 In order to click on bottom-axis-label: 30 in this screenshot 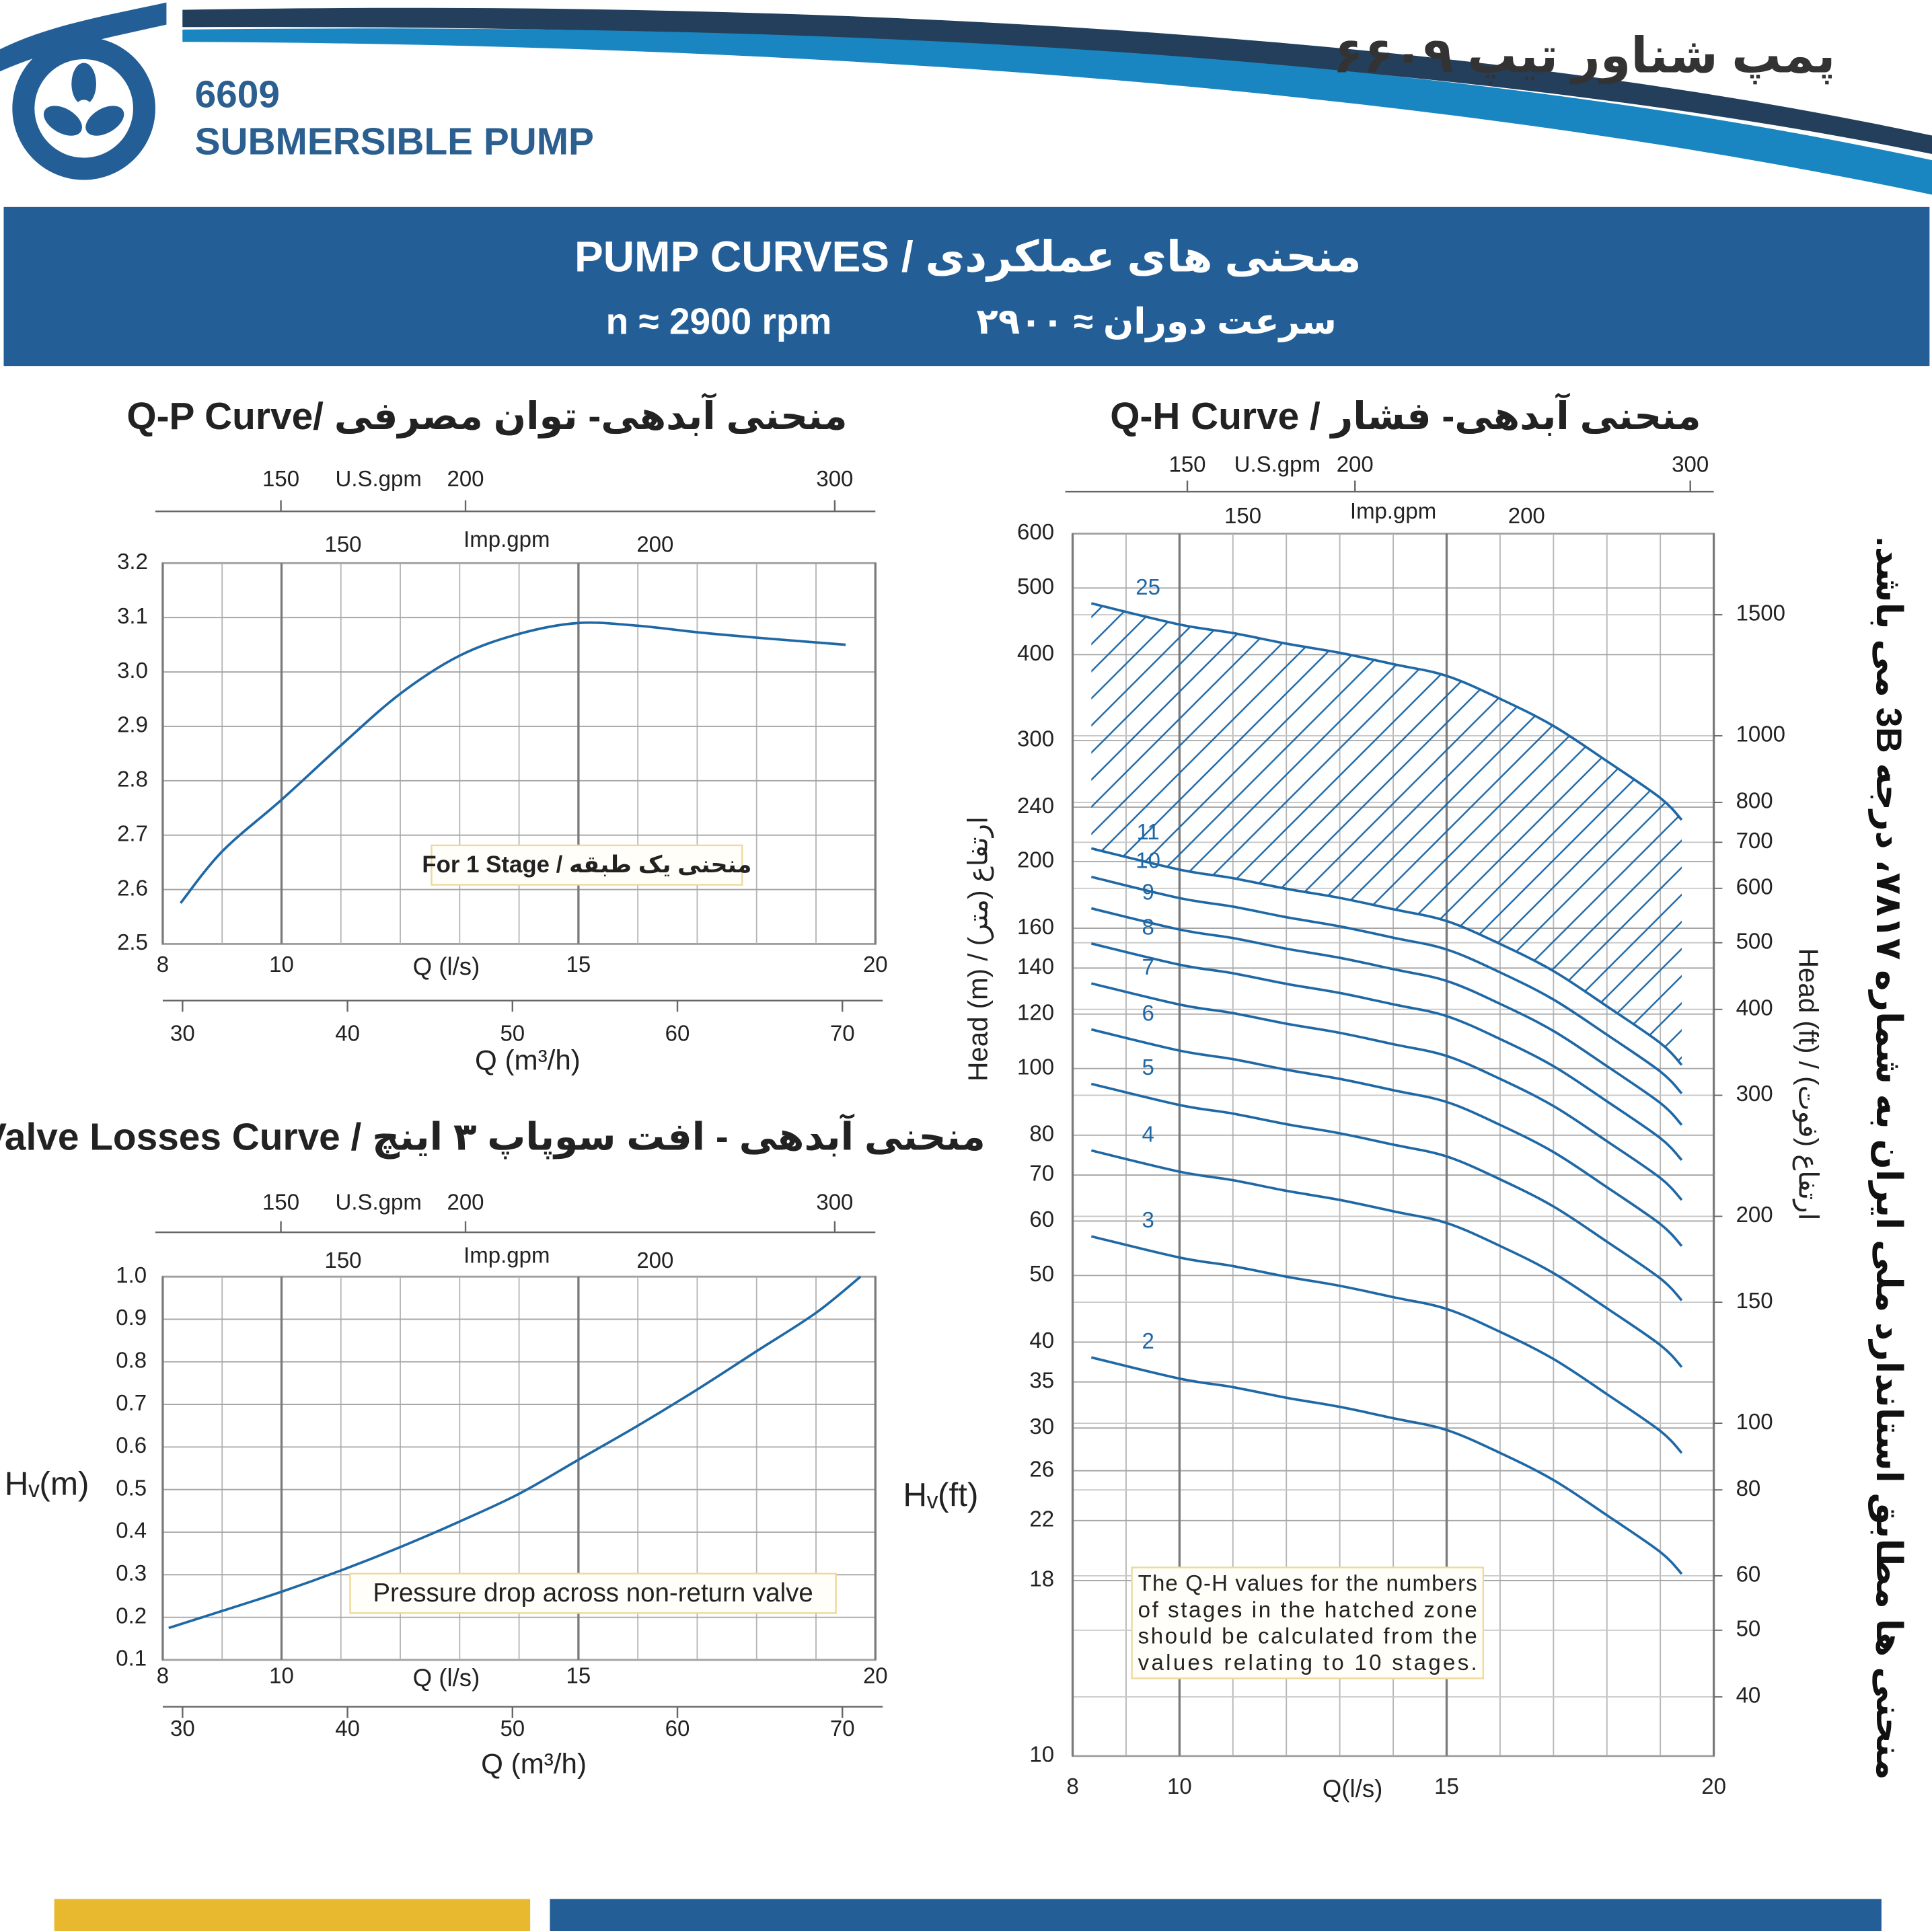, I will do `click(182, 1033)`.